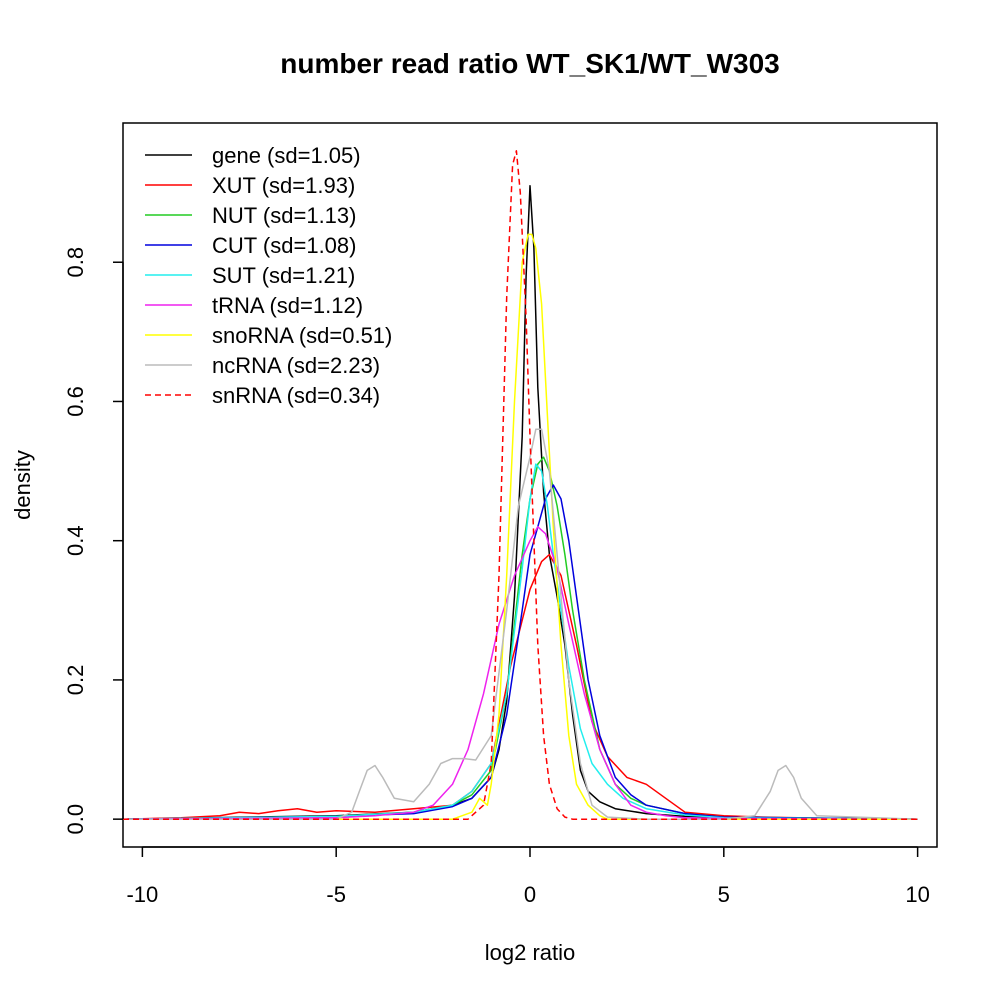 The width and height of the screenshot is (1000, 1000). I want to click on legend-label: SUT (sd=1.21), so click(283, 275).